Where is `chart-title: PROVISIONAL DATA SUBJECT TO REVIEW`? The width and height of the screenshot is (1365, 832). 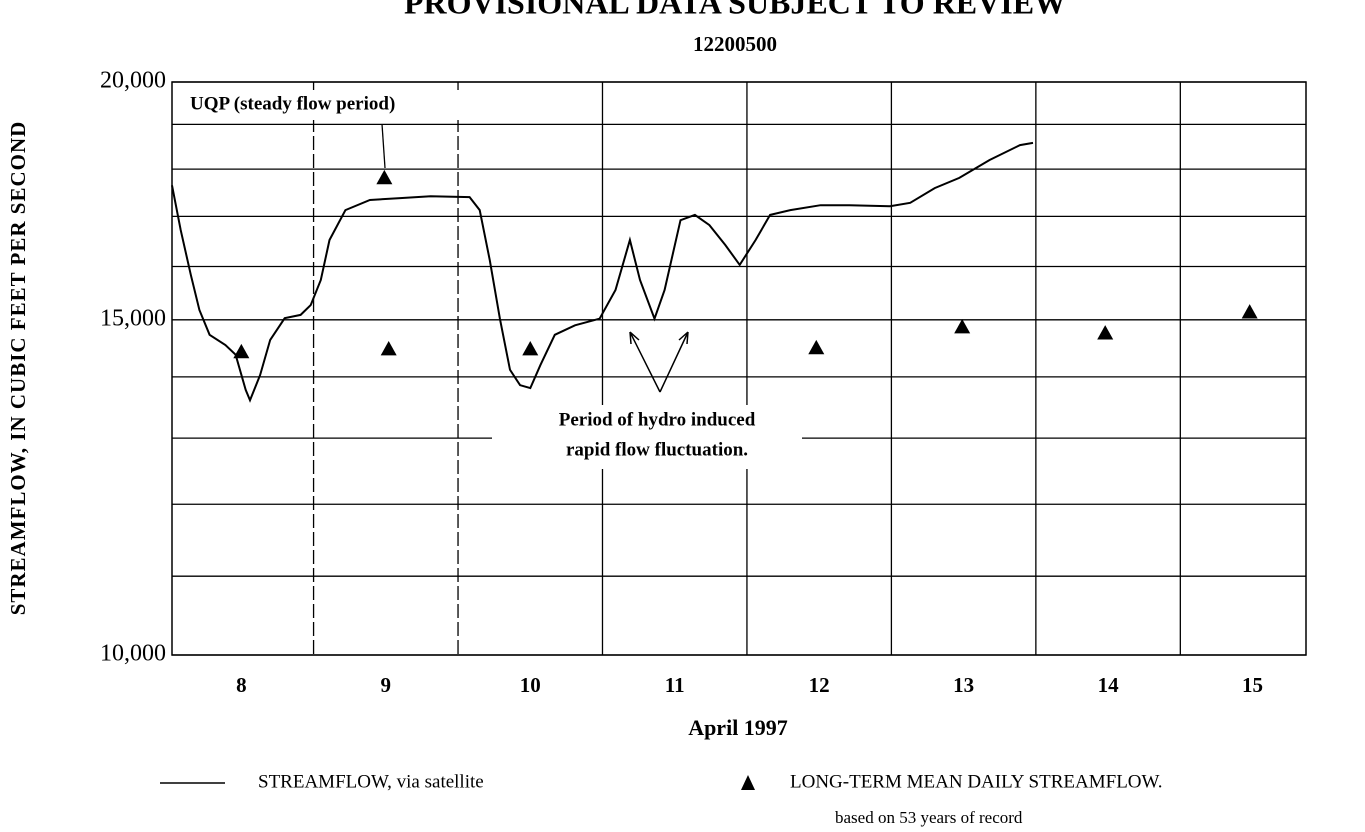
chart-title: PROVISIONAL DATA SUBJECT TO REVIEW is located at coordinates (735, 10).